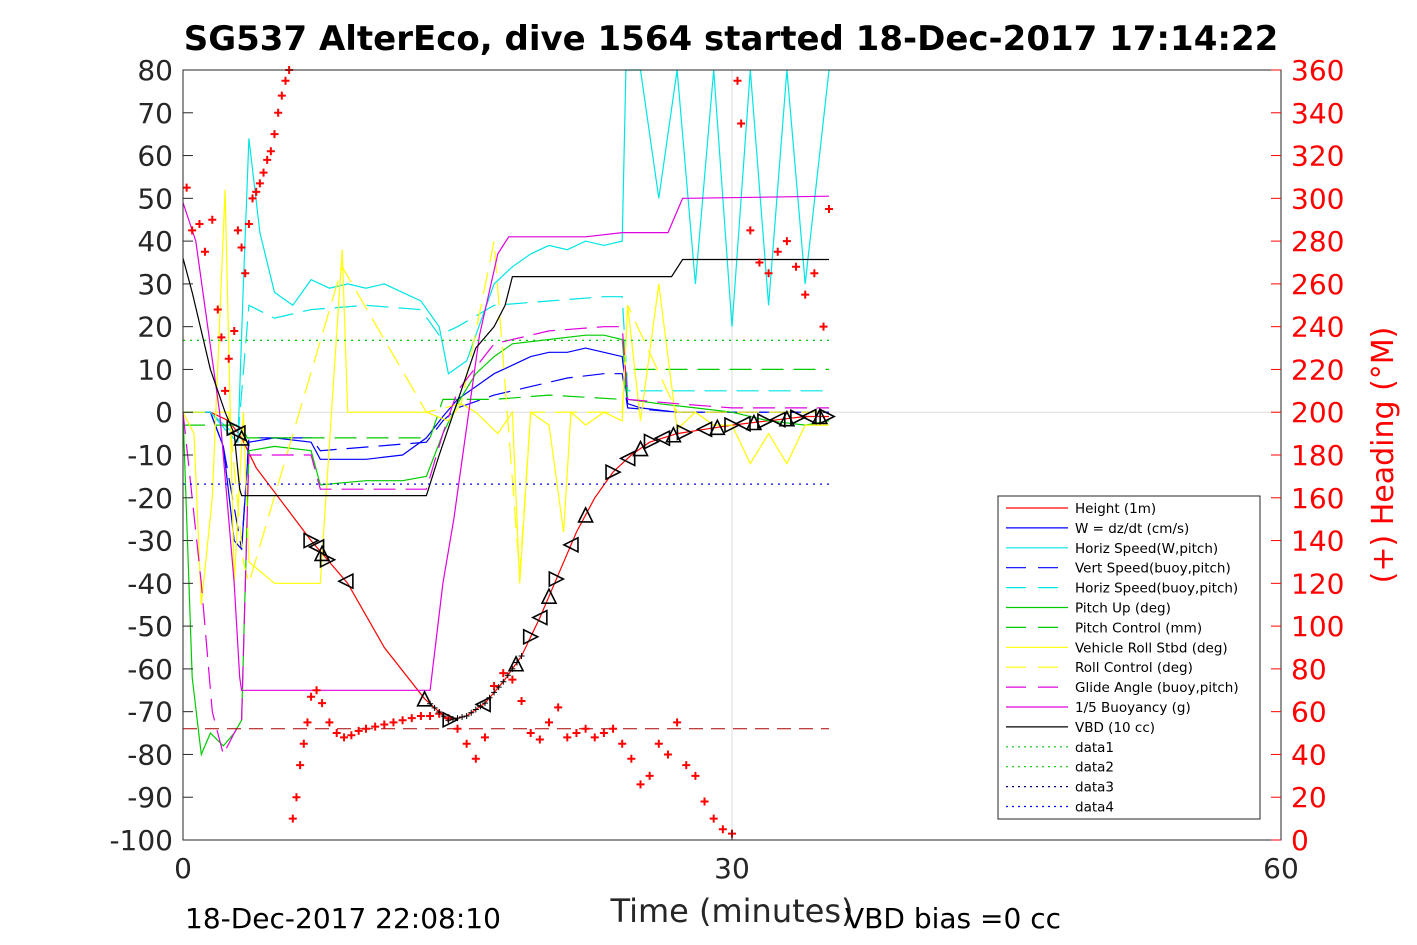  Describe the element at coordinates (1281, 868) in the screenshot. I see `x-tick-label: 60` at that location.